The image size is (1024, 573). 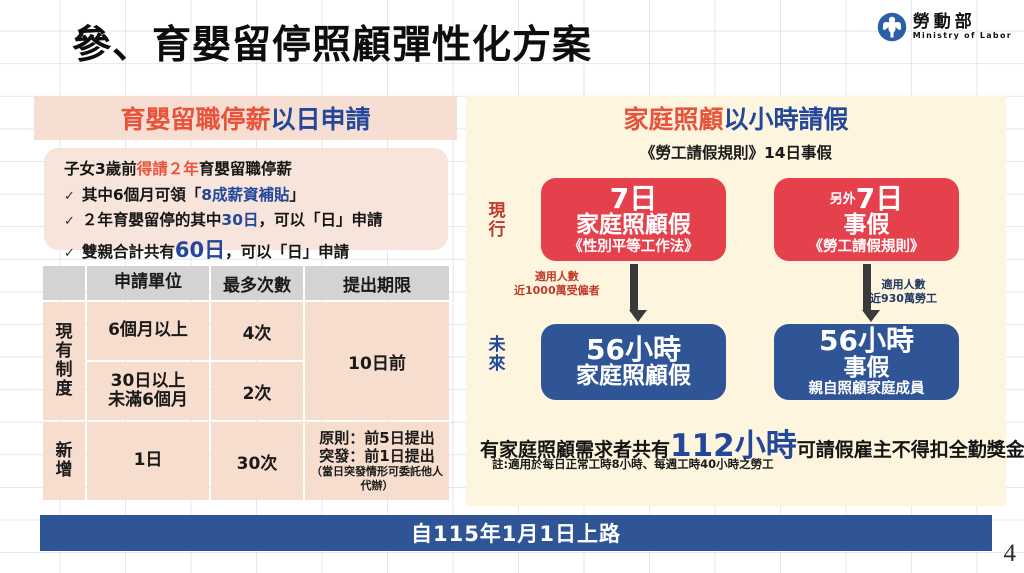 I want to click on summary-hours: 112小時, so click(x=733, y=446).